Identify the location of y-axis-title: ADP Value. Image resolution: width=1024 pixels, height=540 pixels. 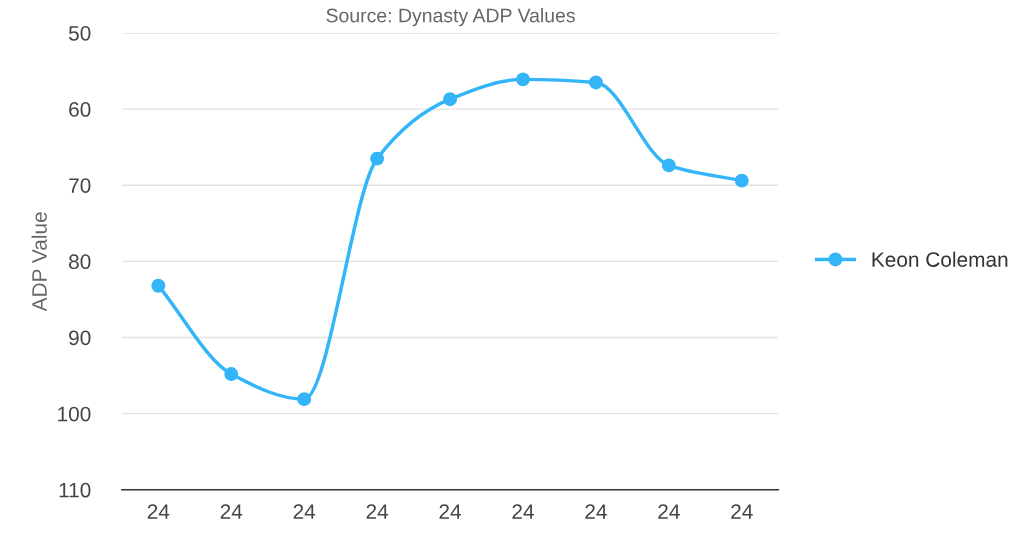
(39, 262).